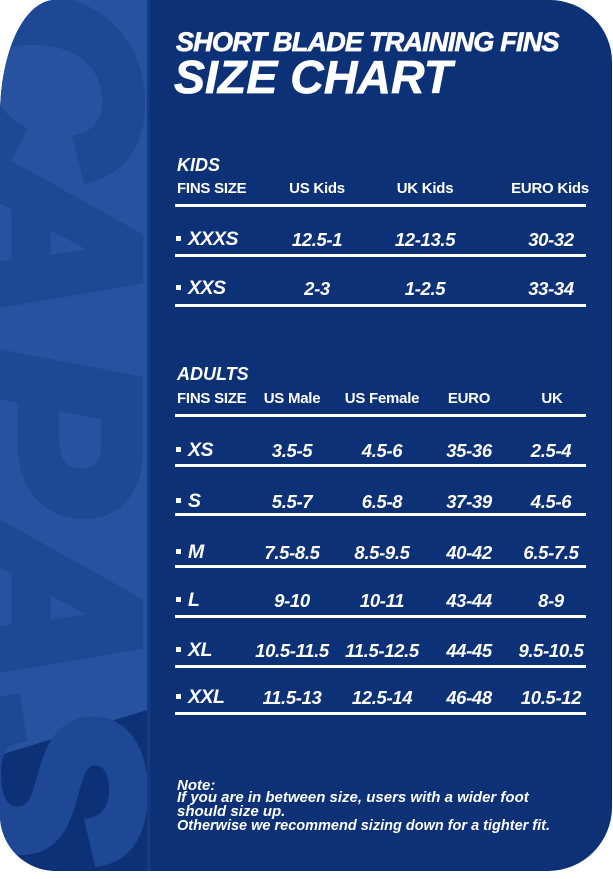  What do you see at coordinates (75, 88) in the screenshot?
I see `svg-text: C` at bounding box center [75, 88].